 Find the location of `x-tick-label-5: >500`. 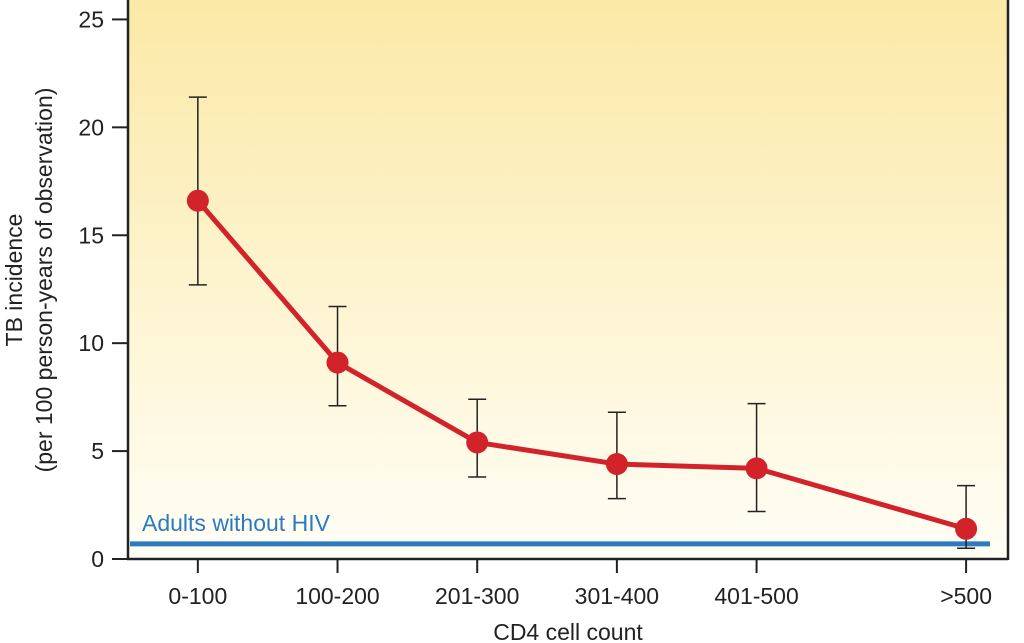

x-tick-label-5: >500 is located at coordinates (966, 596).